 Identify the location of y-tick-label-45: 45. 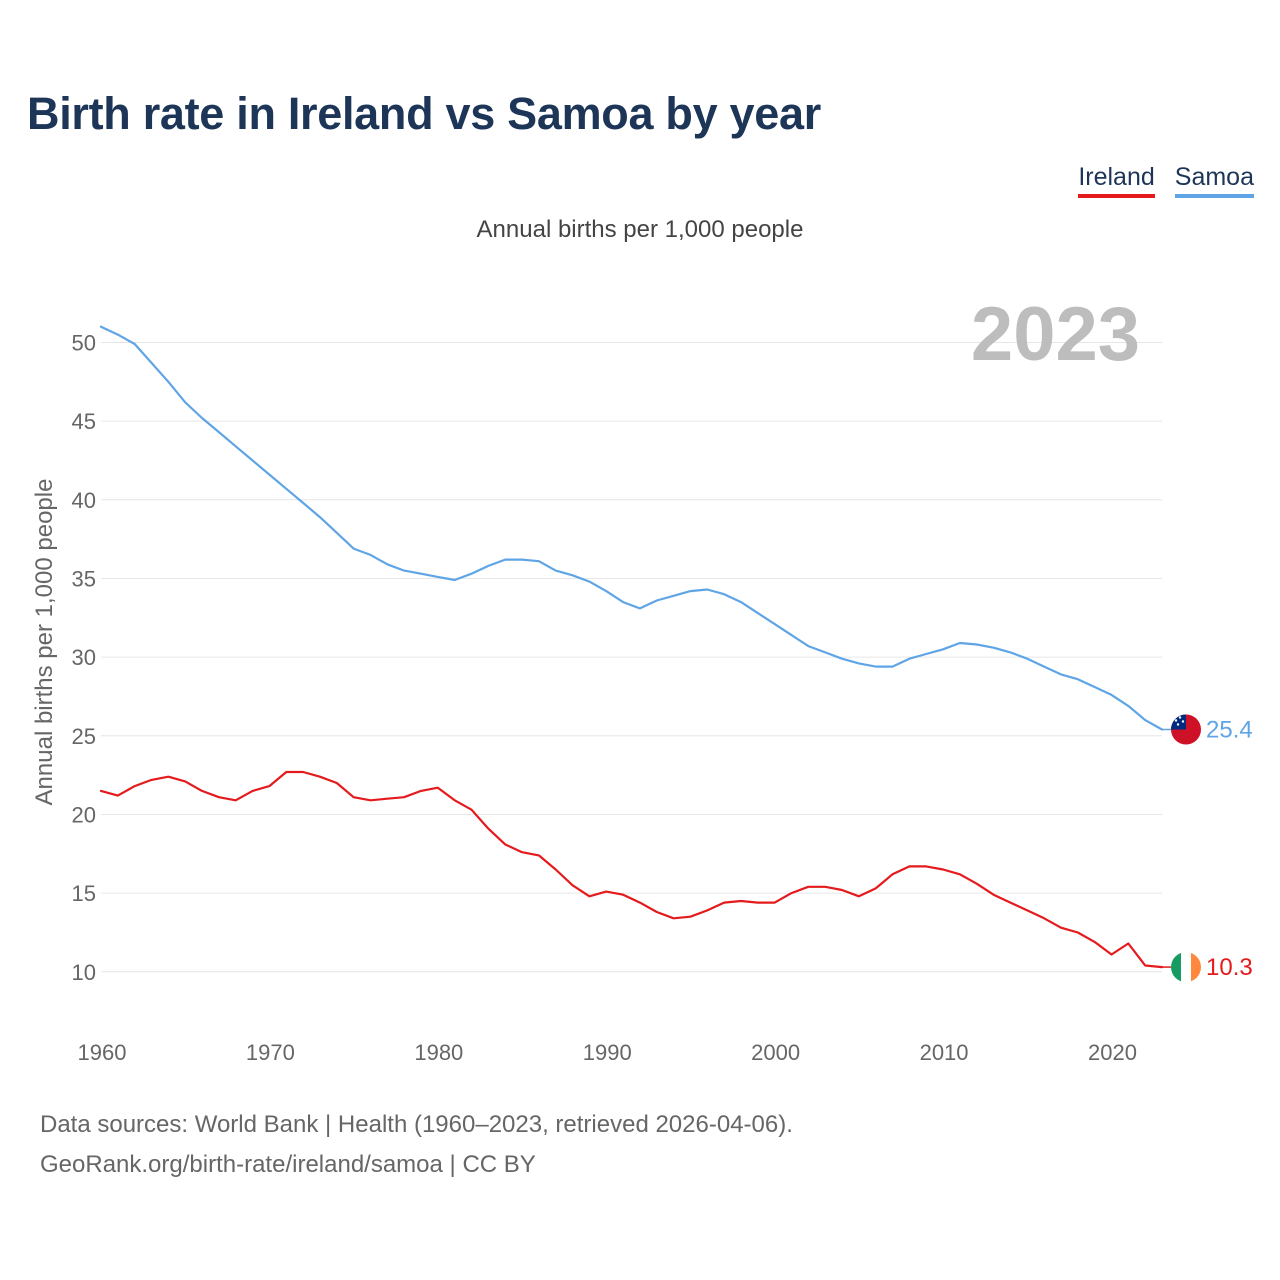
(84, 421).